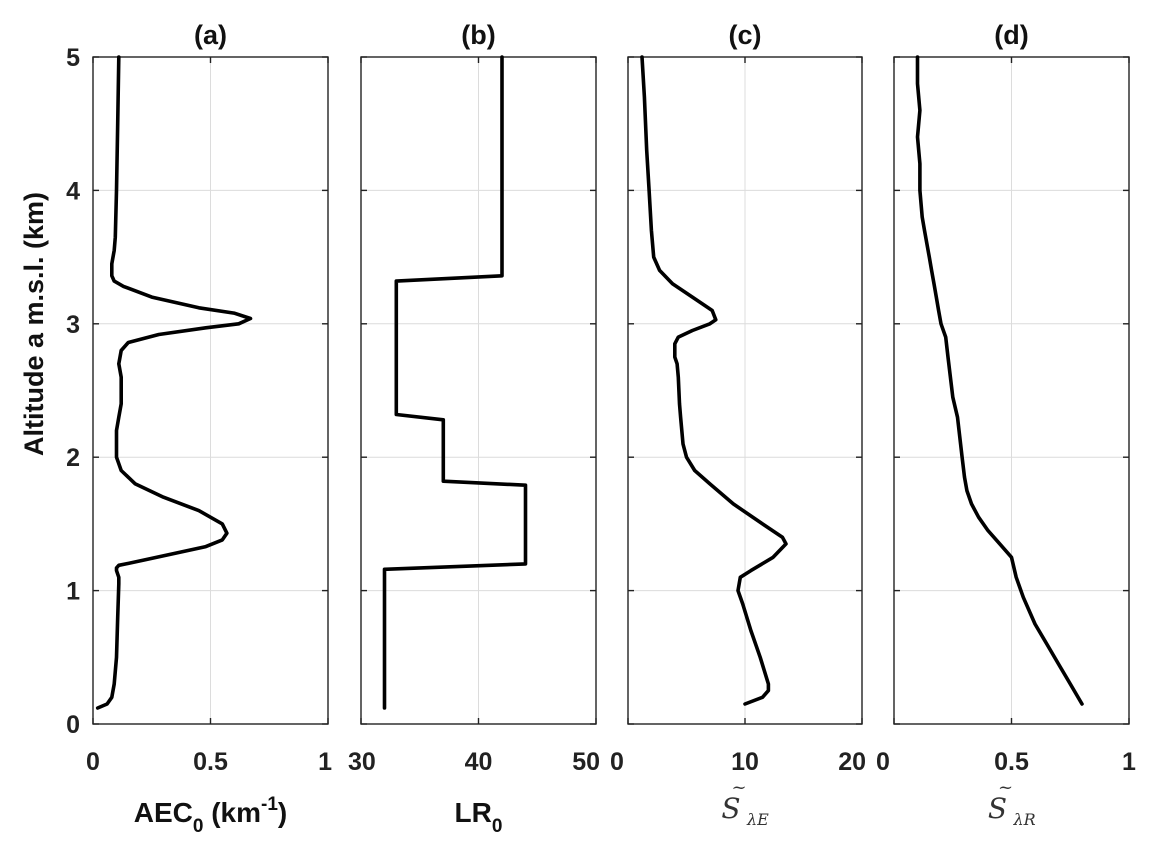 The image size is (1149, 865). What do you see at coordinates (73, 592) in the screenshot?
I see `y-tick-label: 1` at bounding box center [73, 592].